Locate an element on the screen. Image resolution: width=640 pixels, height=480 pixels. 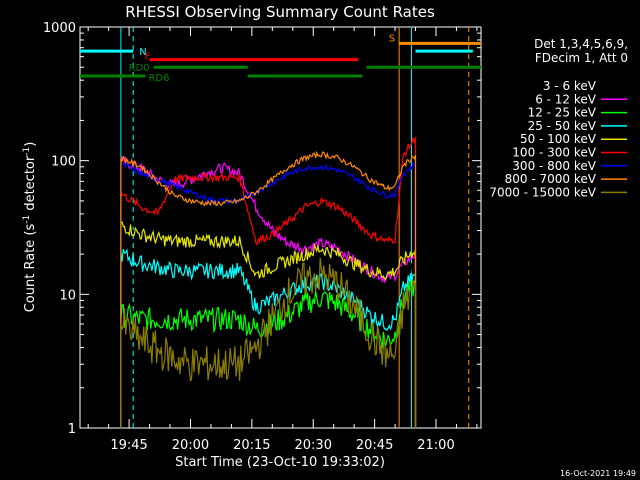
chart-title: RHESSI Observing Summary Count Rates is located at coordinates (280, 12).